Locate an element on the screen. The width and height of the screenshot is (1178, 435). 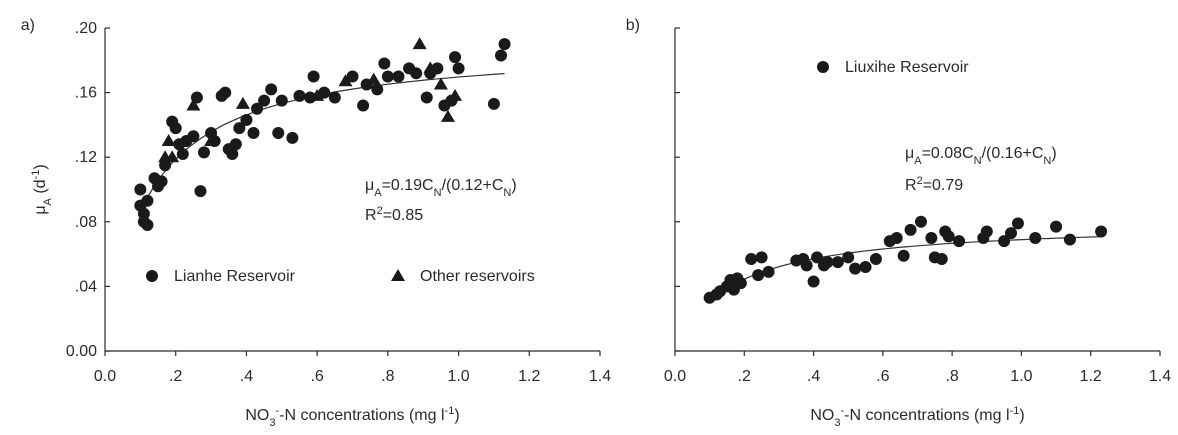
text-part: (d is located at coordinates (40, 188).